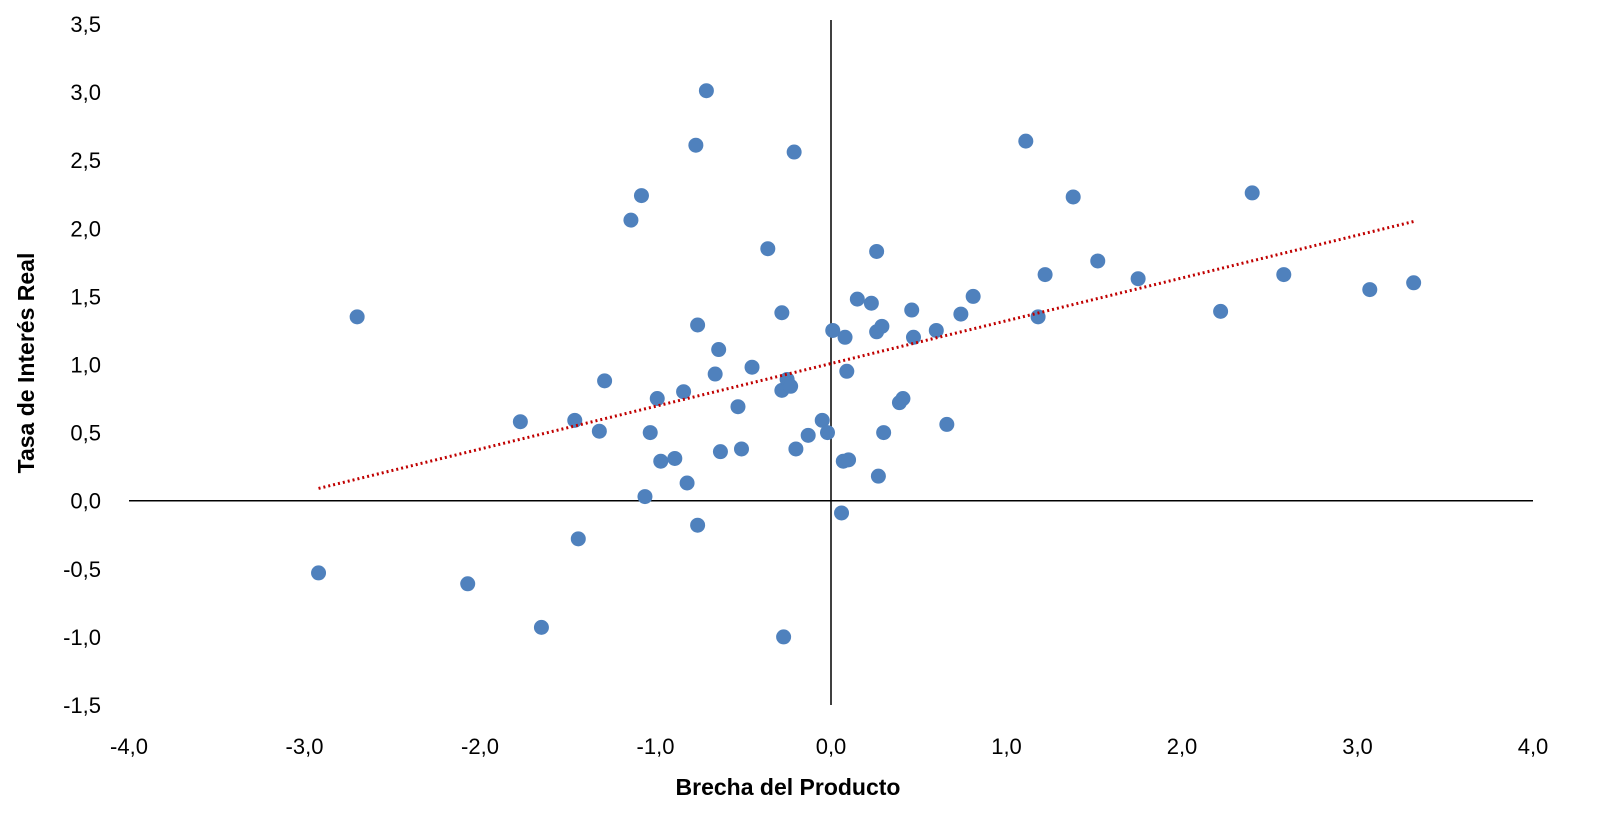  I want to click on x-tick-label: 4,0, so click(1533, 746).